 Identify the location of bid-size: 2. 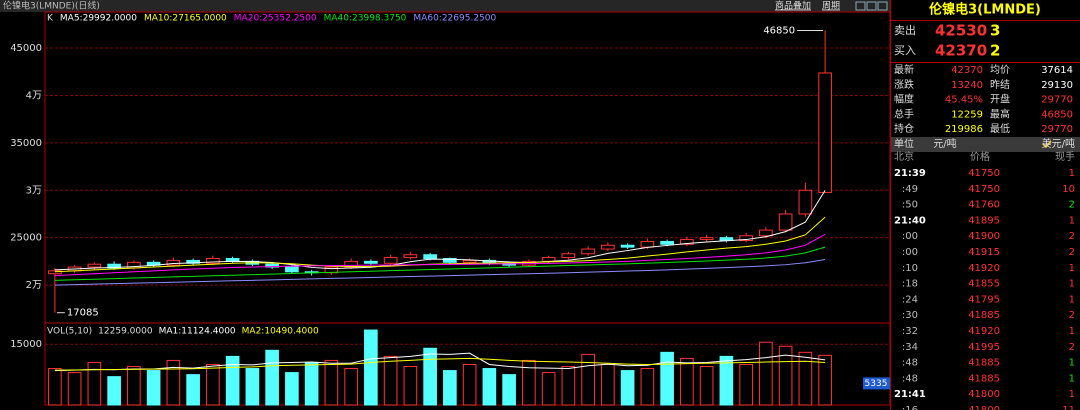
(995, 51).